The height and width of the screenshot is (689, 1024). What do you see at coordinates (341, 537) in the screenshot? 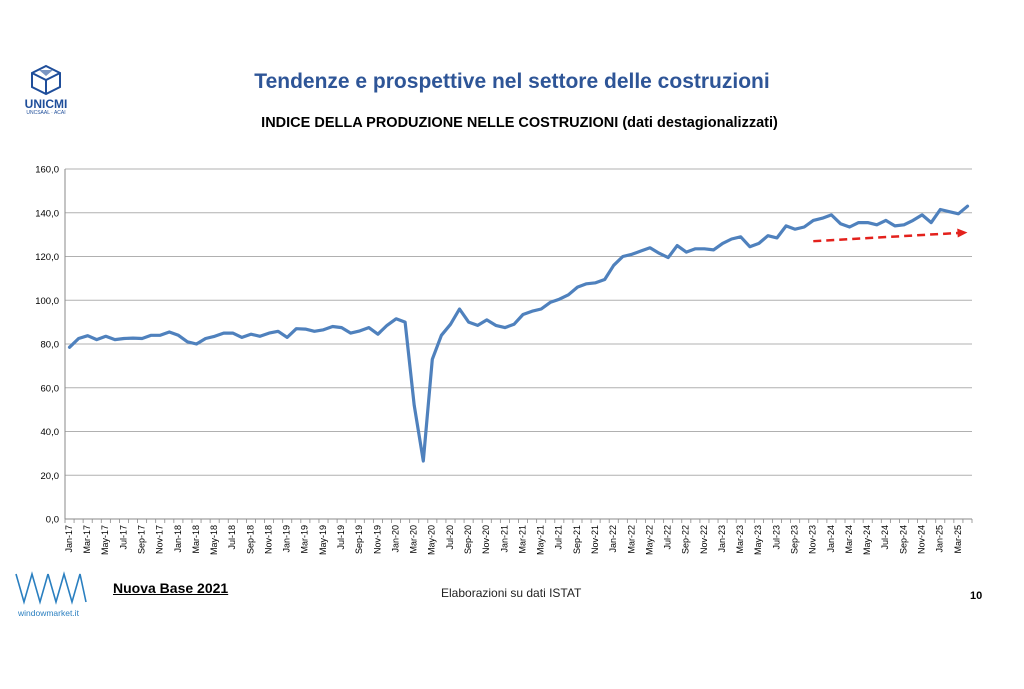
I see `x-tick-label: Jul-19` at bounding box center [341, 537].